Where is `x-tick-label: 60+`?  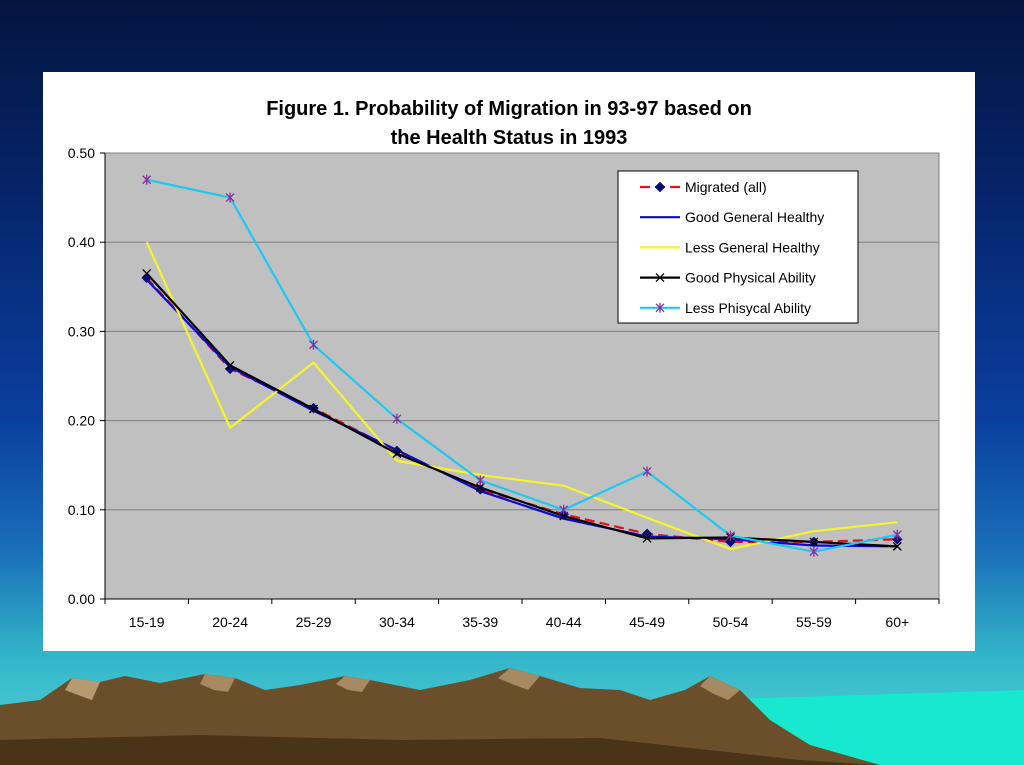
x-tick-label: 60+ is located at coordinates (897, 622).